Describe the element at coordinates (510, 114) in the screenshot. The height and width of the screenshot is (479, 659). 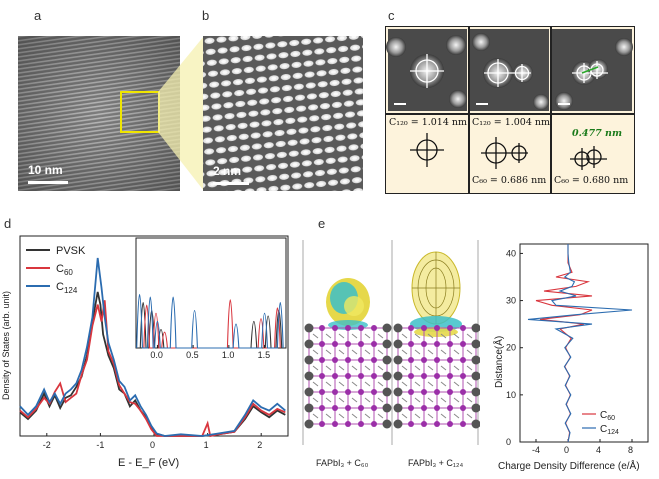
I see `c-hdivider` at that location.